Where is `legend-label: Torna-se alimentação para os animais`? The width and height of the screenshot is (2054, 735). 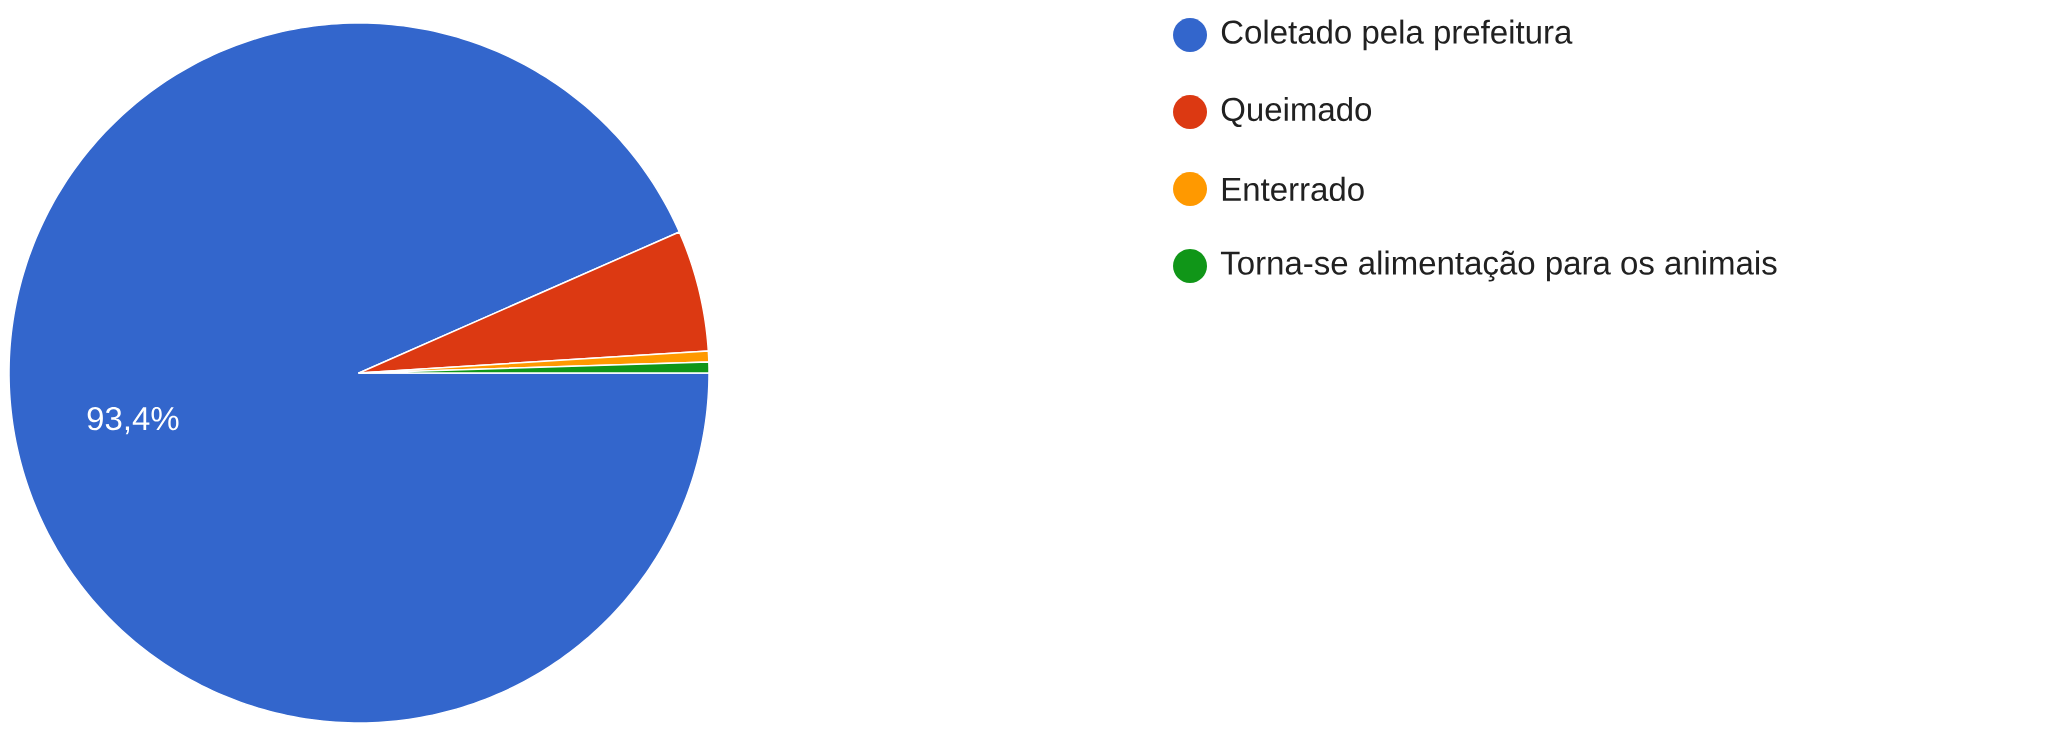 legend-label: Torna-se alimentação para os animais is located at coordinates (1498, 266).